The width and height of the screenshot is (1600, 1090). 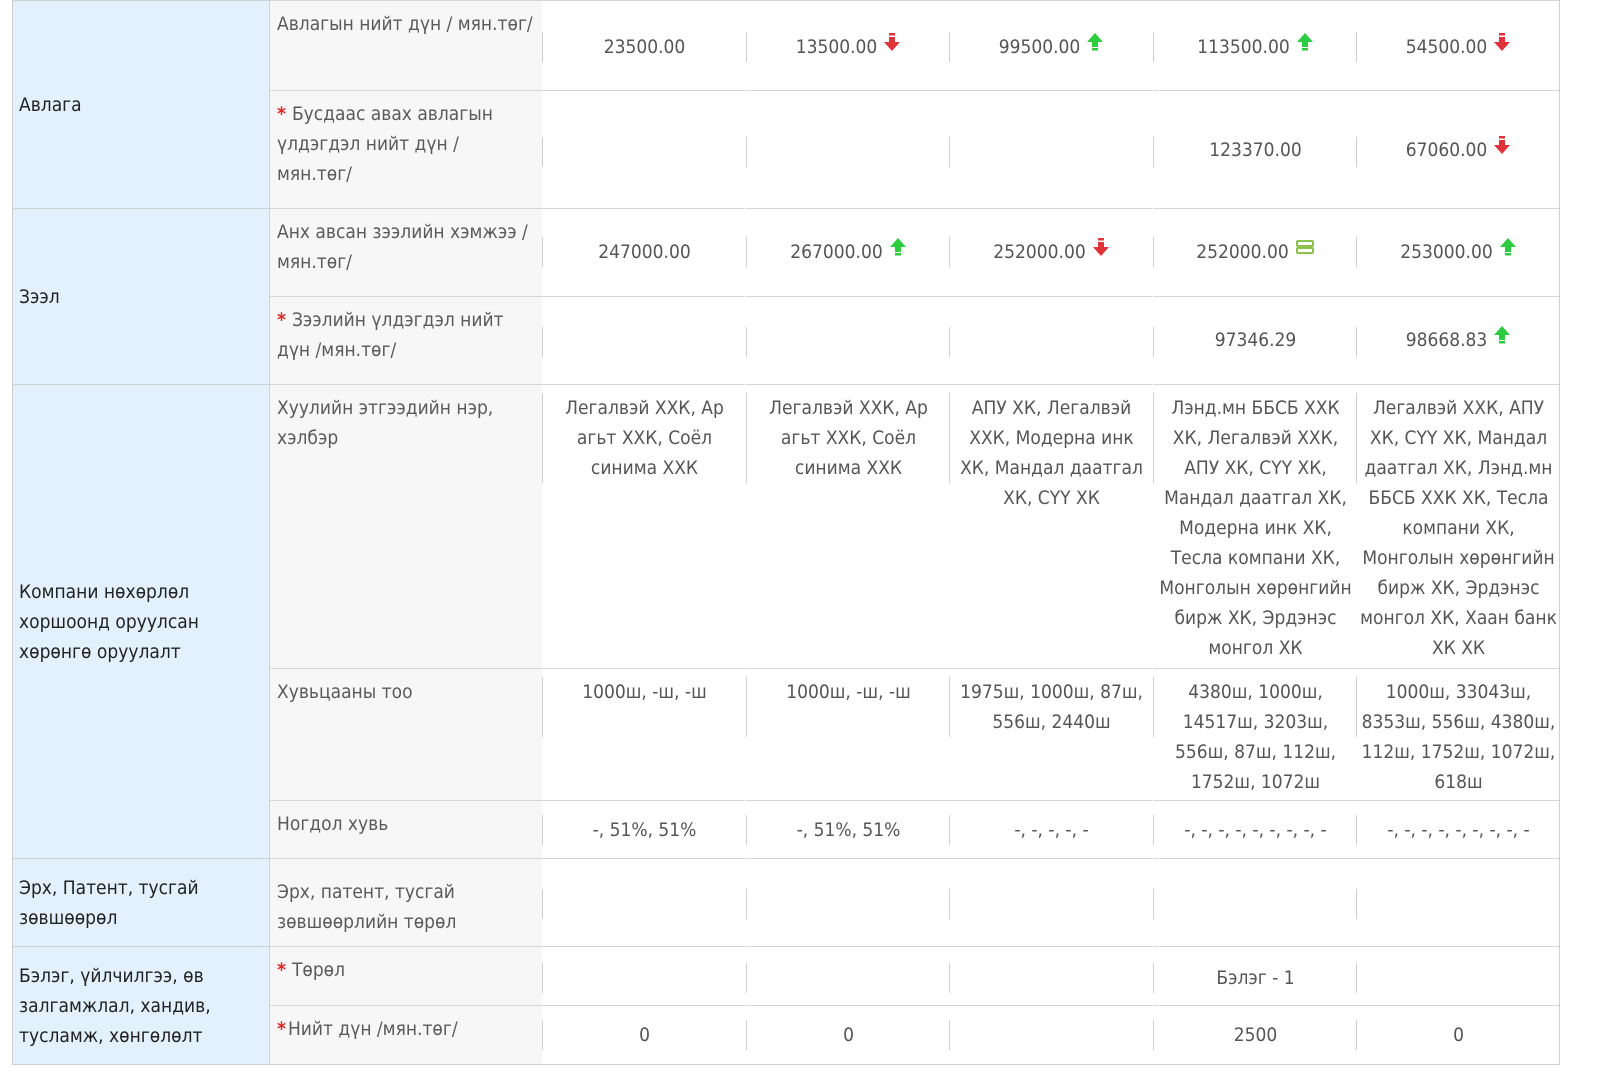 I want to click on value-cell: 98668.83, so click(x=1457, y=340).